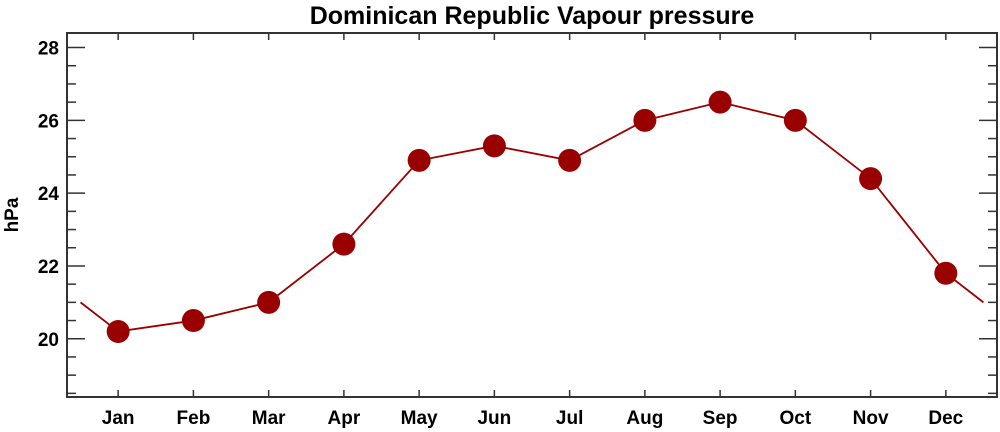 The image size is (1000, 432). I want to click on data-point-jul, so click(570, 160).